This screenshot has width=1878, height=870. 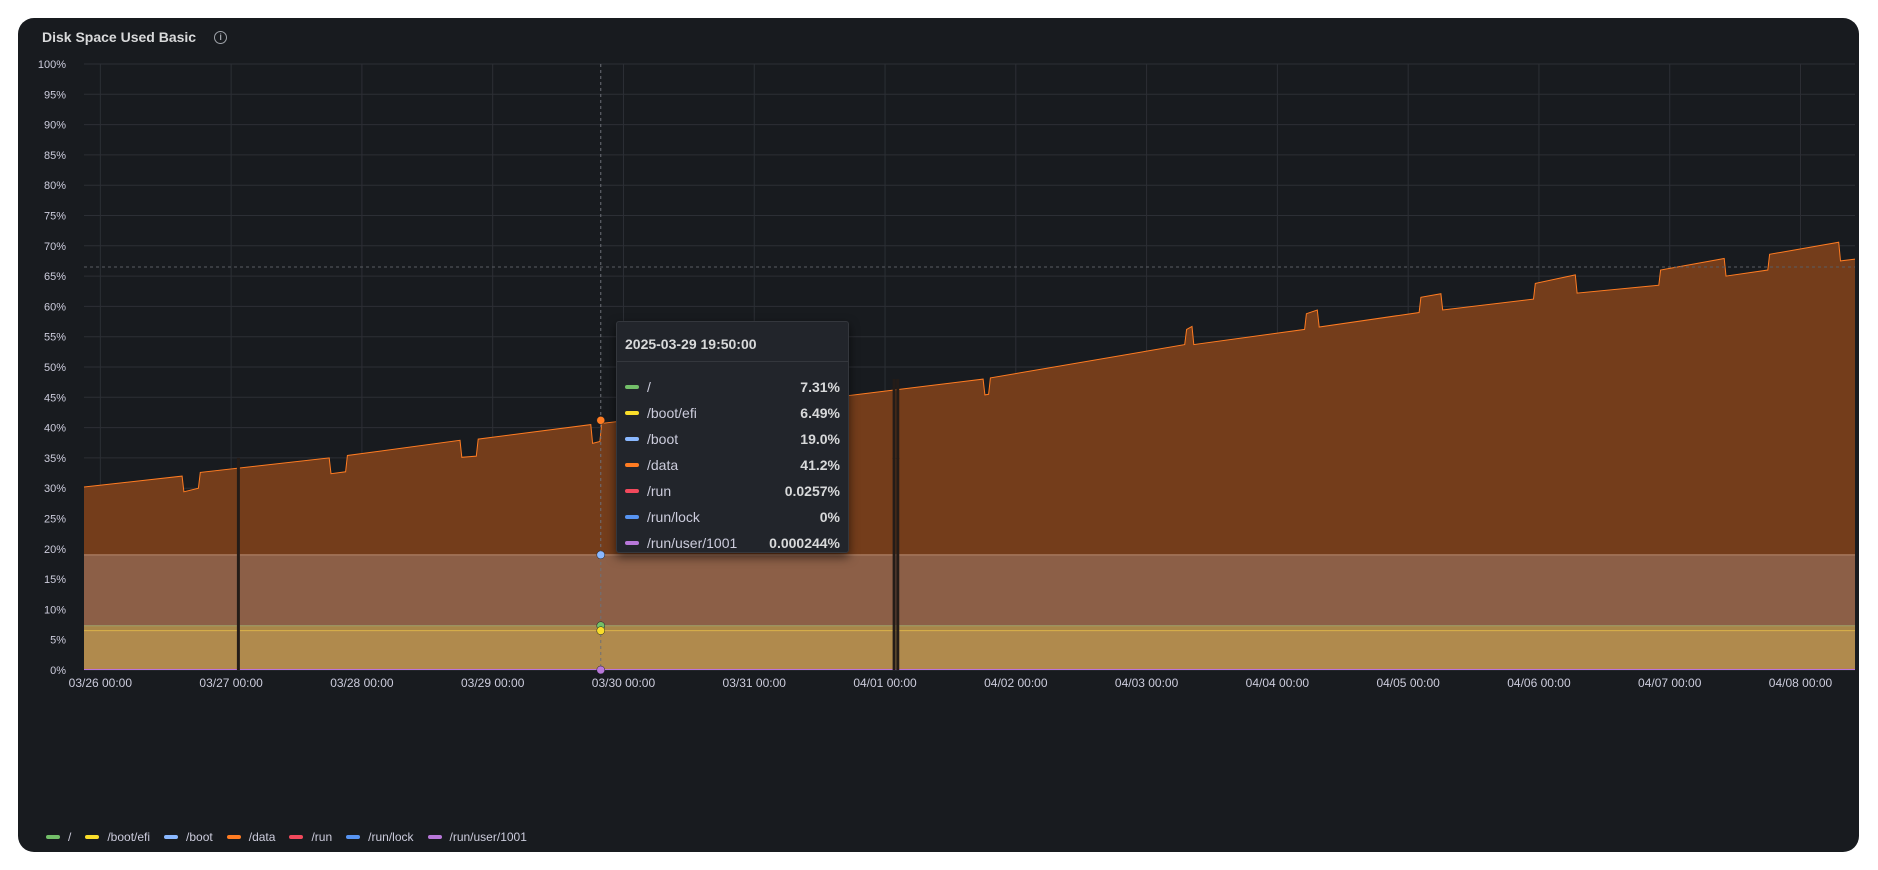 What do you see at coordinates (129, 837) in the screenshot?
I see `legend-label: /boot/efi` at bounding box center [129, 837].